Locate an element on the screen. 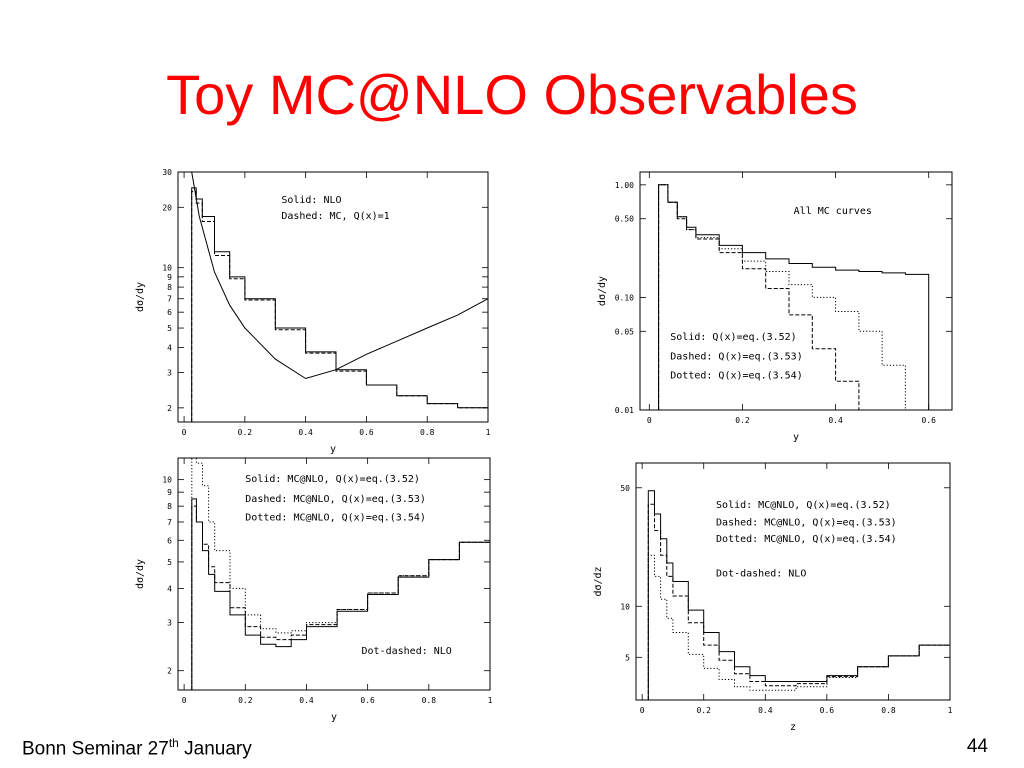 This screenshot has height=768, width=1024. y-tick-label: 0.50 is located at coordinates (624, 219).